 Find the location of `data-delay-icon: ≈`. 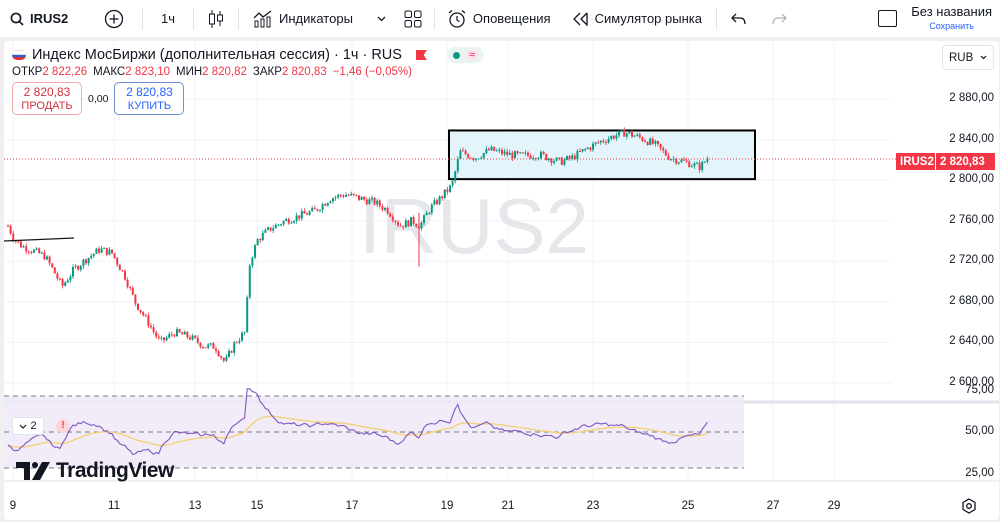

data-delay-icon: ≈ is located at coordinates (471, 55).